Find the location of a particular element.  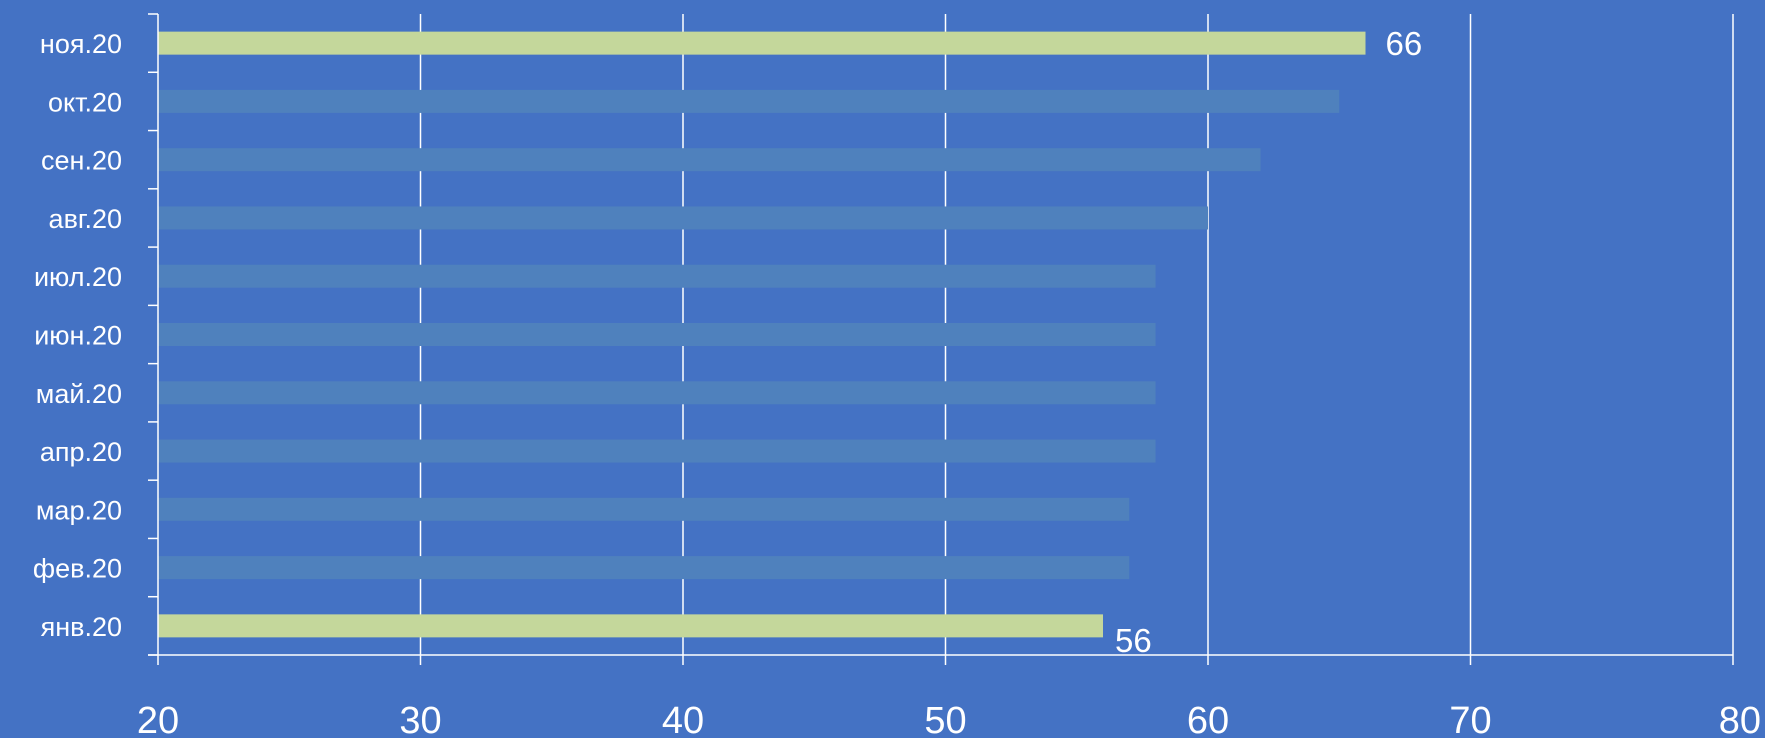

bar-окт.20 is located at coordinates (749, 101).